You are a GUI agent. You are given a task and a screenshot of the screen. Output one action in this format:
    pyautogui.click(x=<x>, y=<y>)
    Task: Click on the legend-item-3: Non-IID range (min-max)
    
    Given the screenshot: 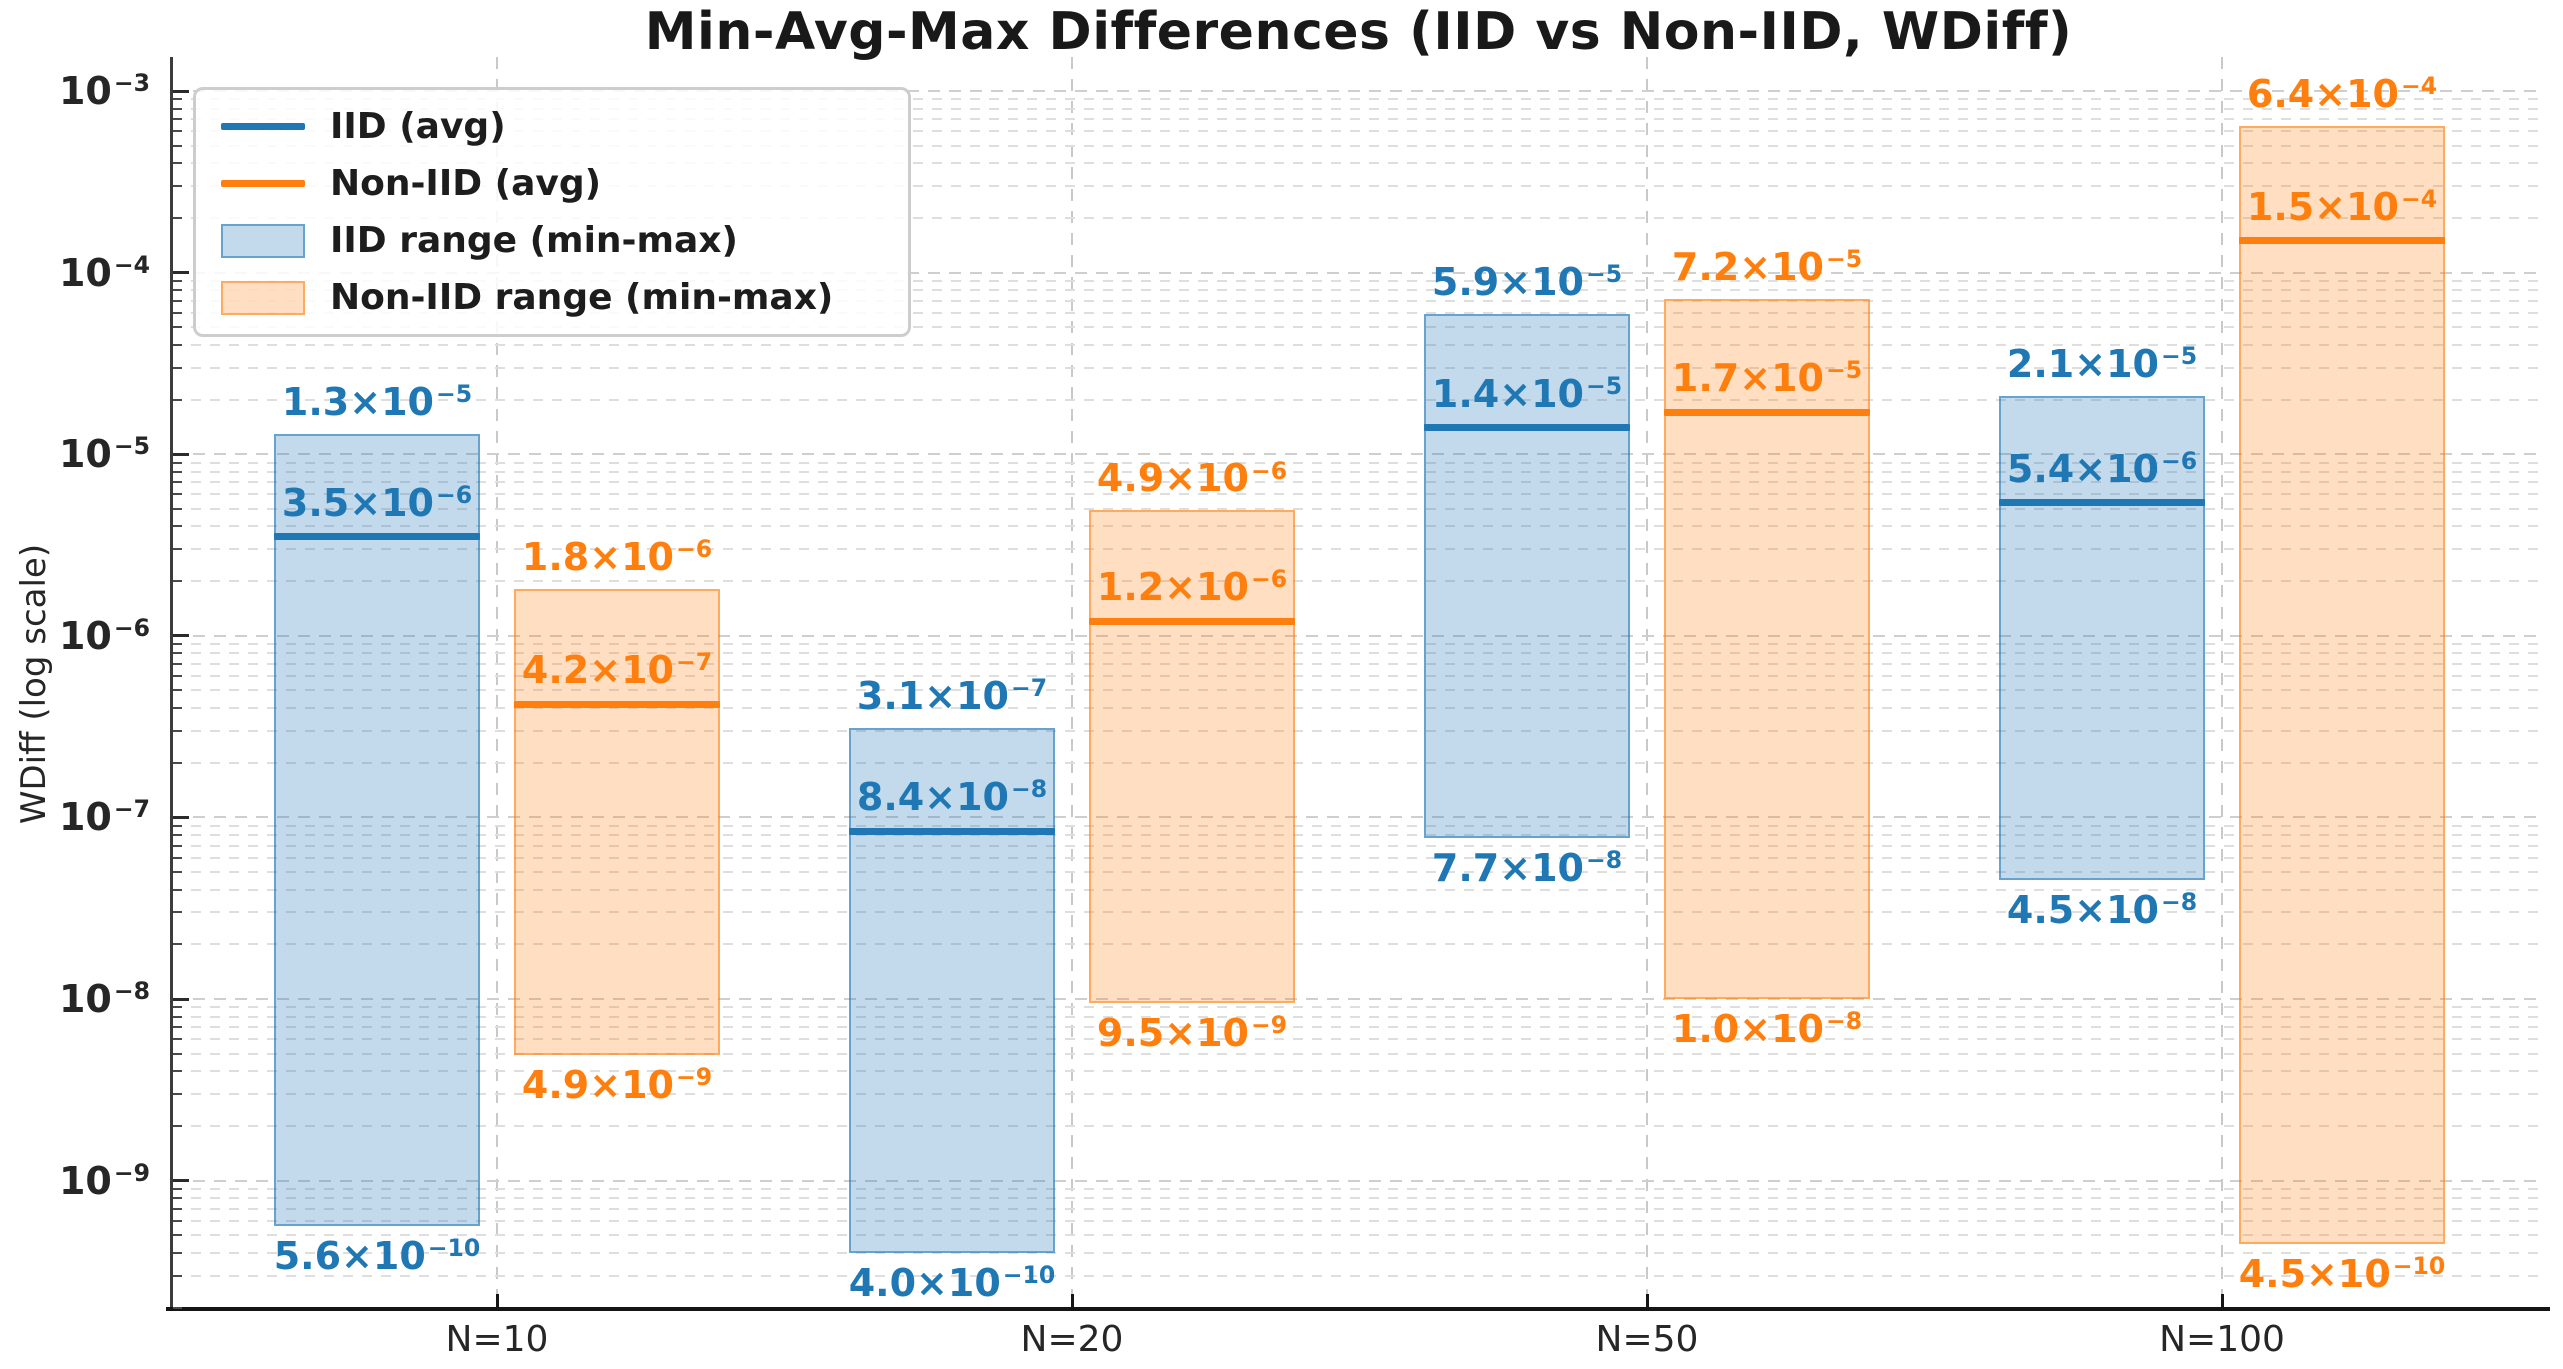 What is the action you would take?
    pyautogui.click(x=552, y=297)
    